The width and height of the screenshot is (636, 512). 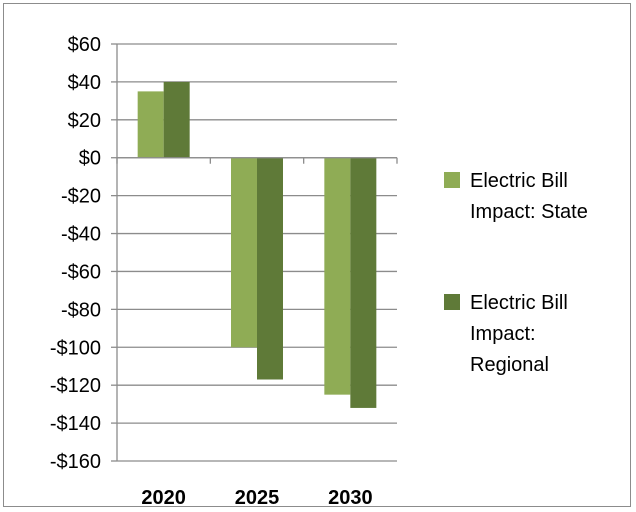 I want to click on y-tick-label: -$160, so click(x=75, y=462).